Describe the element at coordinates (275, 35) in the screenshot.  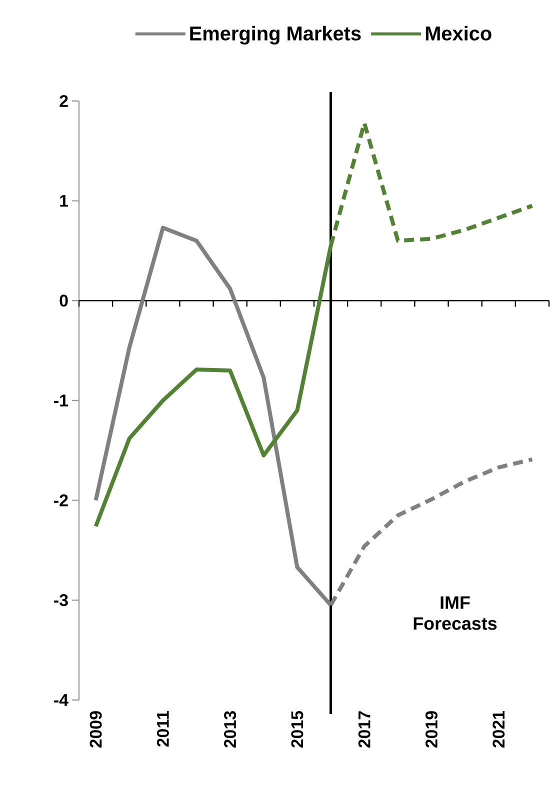
I see `legend-label: Emerging Markets` at that location.